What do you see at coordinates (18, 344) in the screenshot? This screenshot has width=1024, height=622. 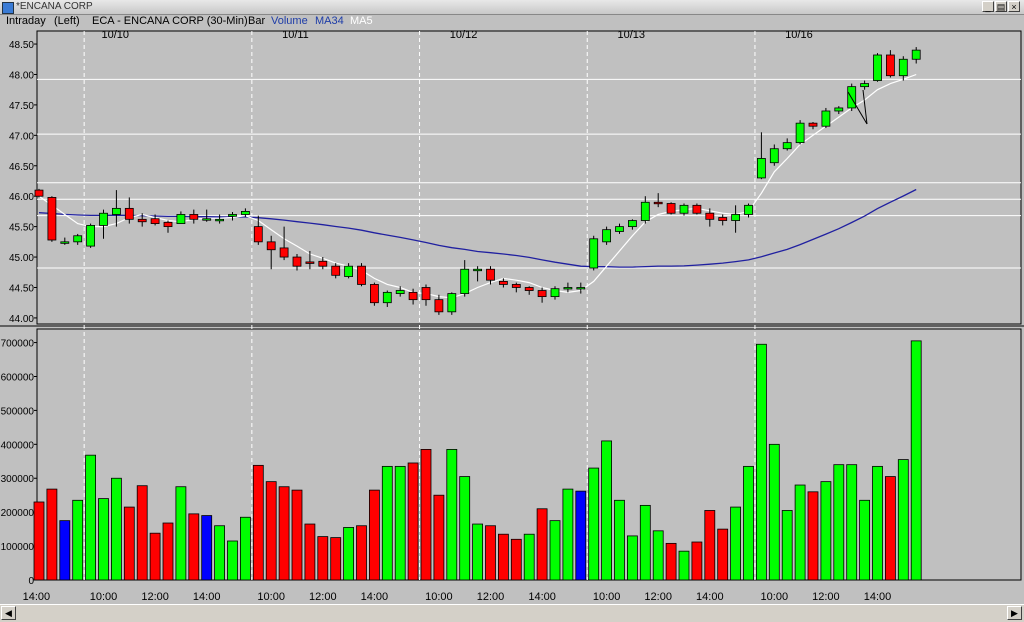 I see `volume-tick-label: 700000` at bounding box center [18, 344].